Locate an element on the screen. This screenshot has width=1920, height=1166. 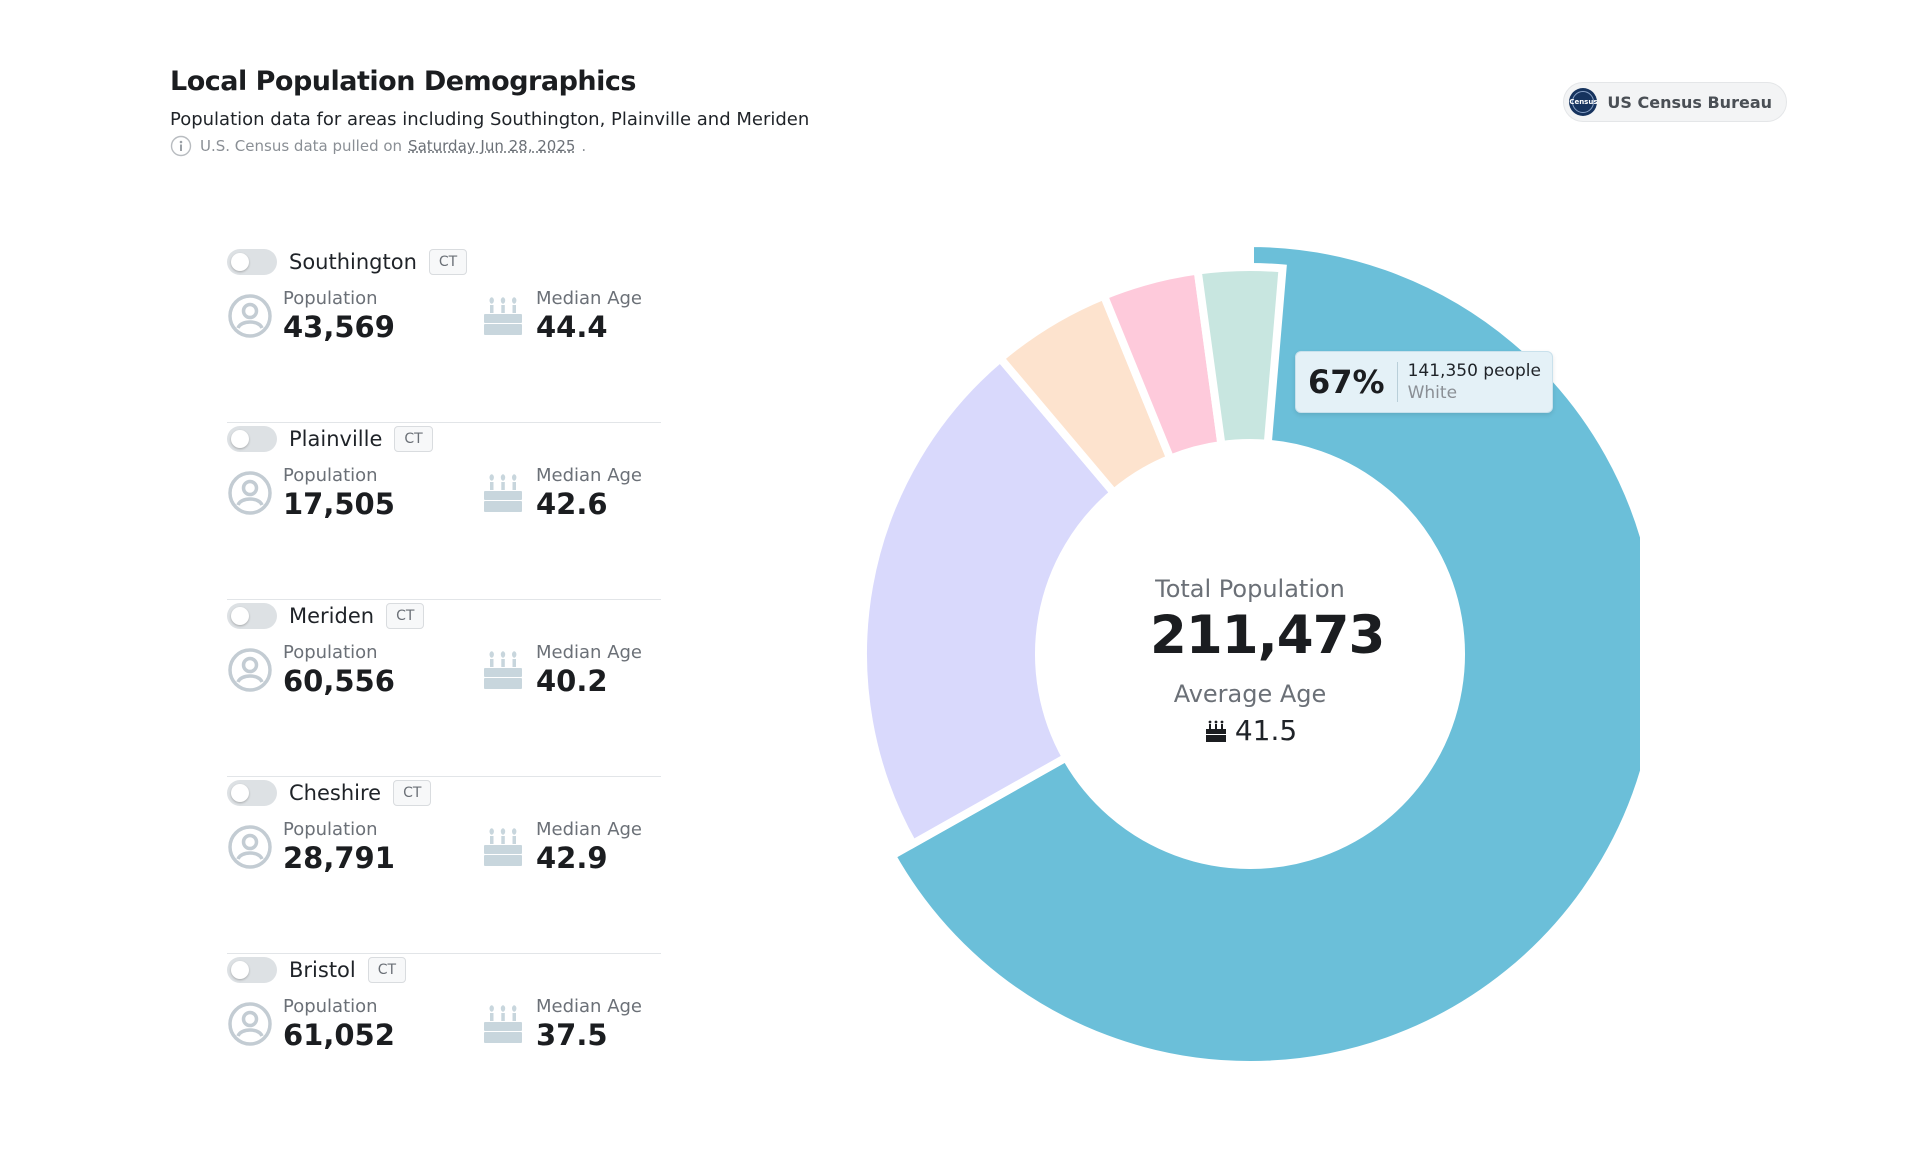
population-stat: Population 17,505 is located at coordinates (353, 493).